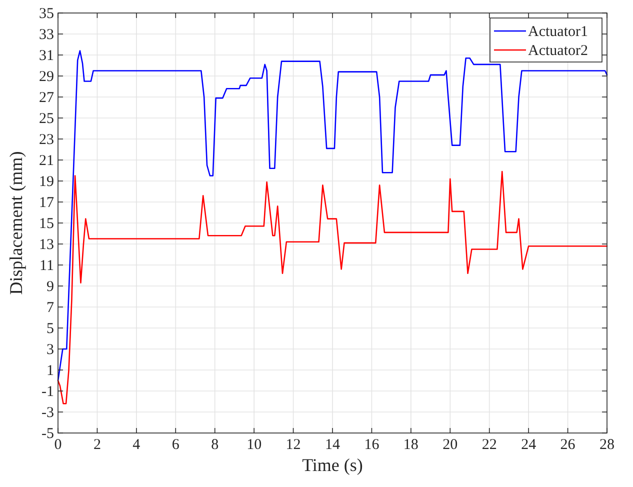 This screenshot has width=633, height=487. I want to click on y-tick-label: 19, so click(46, 182).